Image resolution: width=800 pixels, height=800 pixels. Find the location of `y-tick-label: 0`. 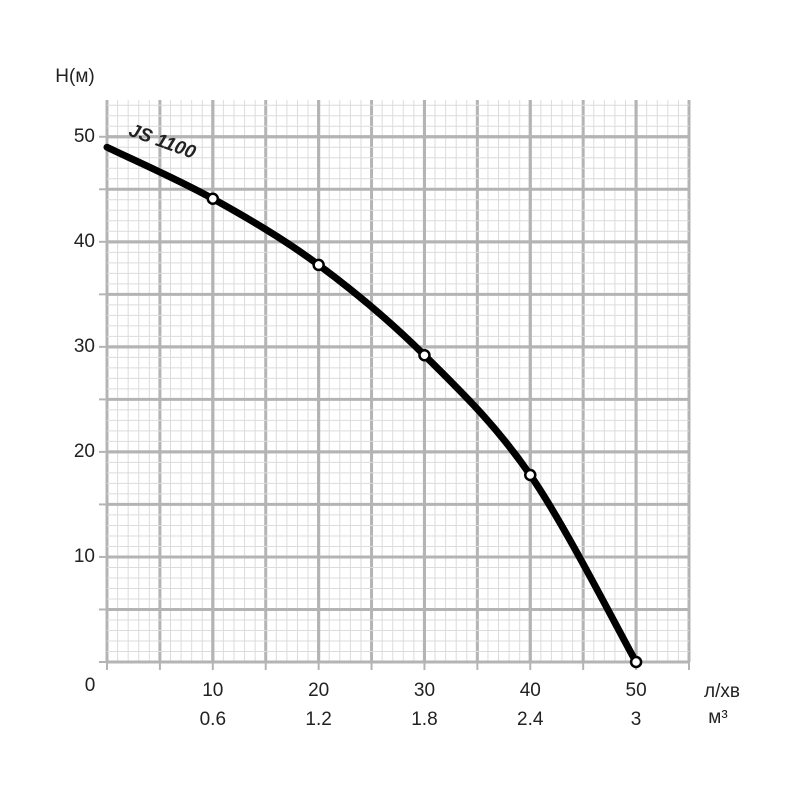

y-tick-label: 0 is located at coordinates (90, 685).